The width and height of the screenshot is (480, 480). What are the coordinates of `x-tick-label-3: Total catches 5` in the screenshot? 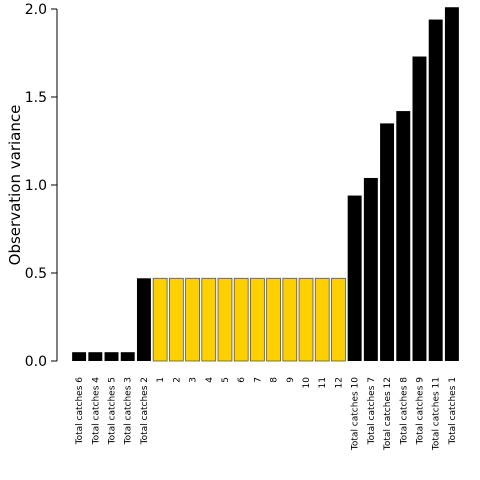 It's located at (113, 411).